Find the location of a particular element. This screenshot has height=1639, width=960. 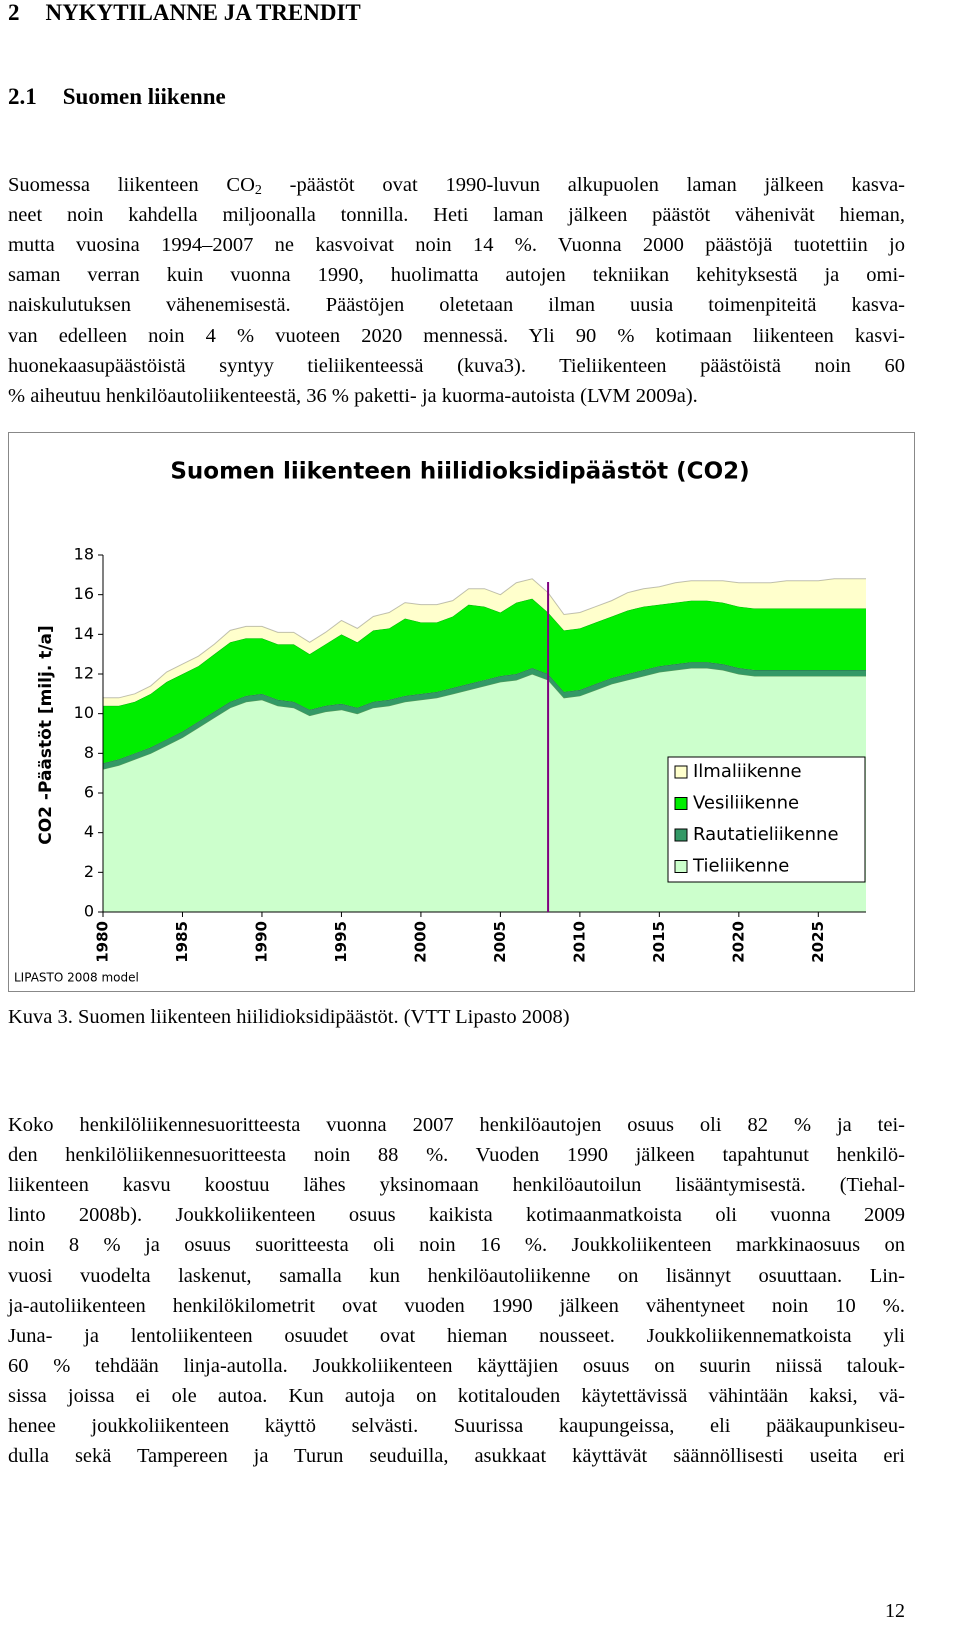

x-tick-label: 1990 is located at coordinates (261, 942).